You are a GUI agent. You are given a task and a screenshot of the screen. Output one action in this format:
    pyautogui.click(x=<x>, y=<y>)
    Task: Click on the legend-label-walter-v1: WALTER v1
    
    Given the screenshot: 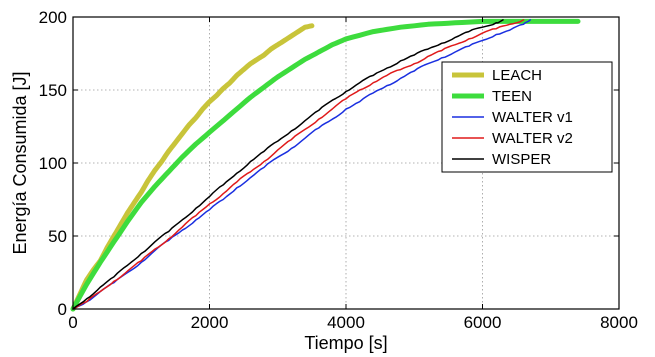 What is the action you would take?
    pyautogui.click(x=532, y=117)
    